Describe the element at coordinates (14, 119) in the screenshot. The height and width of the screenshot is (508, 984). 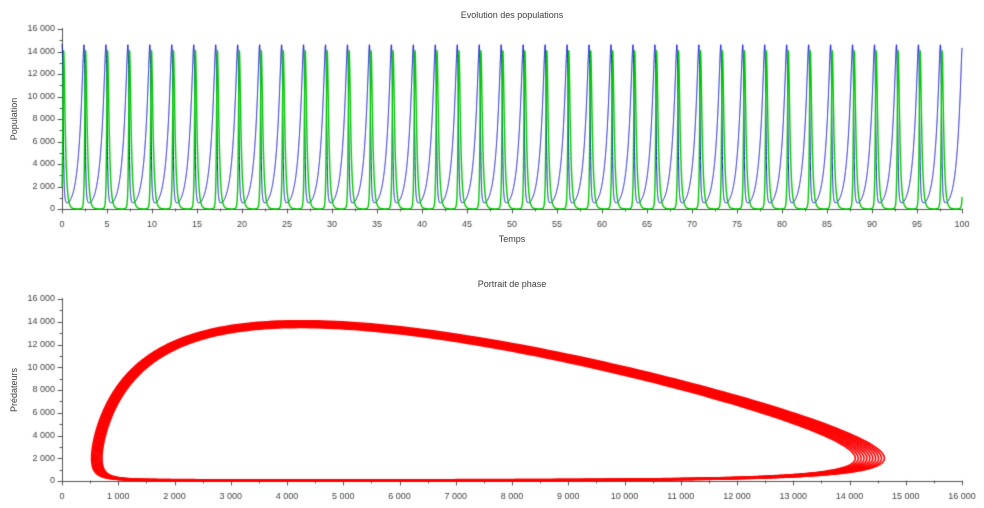
I see `evolution-y-axis-label: Population` at that location.